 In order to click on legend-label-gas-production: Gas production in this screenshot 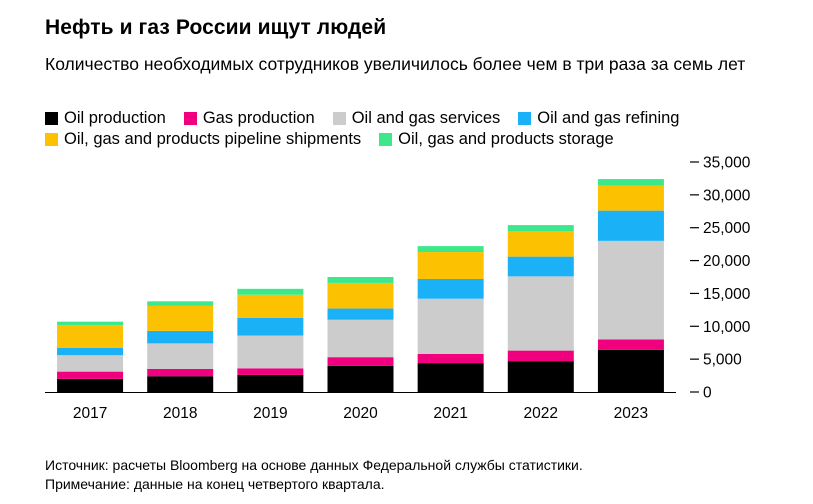, I will do `click(258, 118)`.